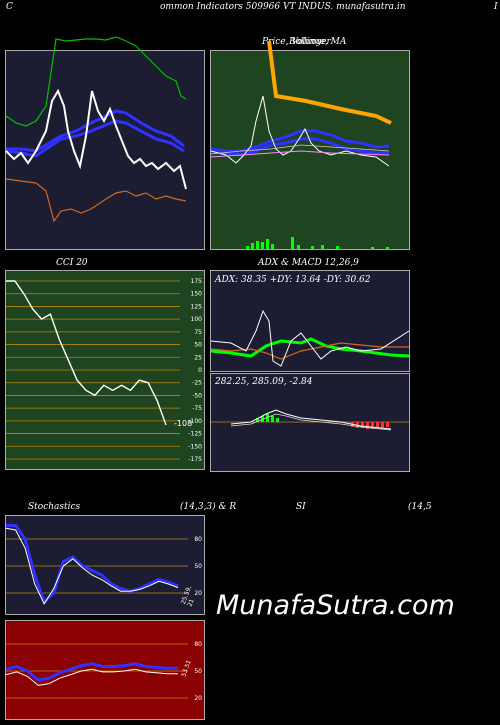  I want to click on adx-white, so click(310, 338).